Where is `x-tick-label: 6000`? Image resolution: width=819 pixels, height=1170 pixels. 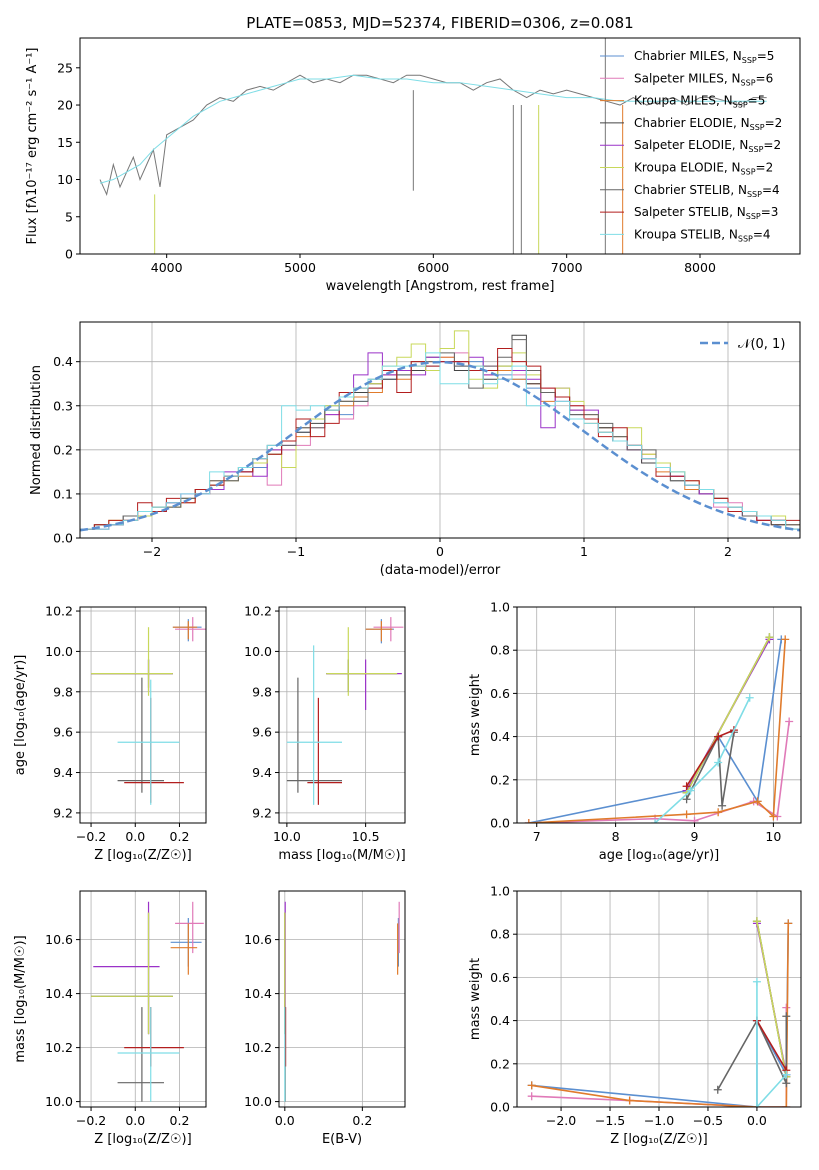
x-tick-label: 6000 is located at coordinates (433, 267).